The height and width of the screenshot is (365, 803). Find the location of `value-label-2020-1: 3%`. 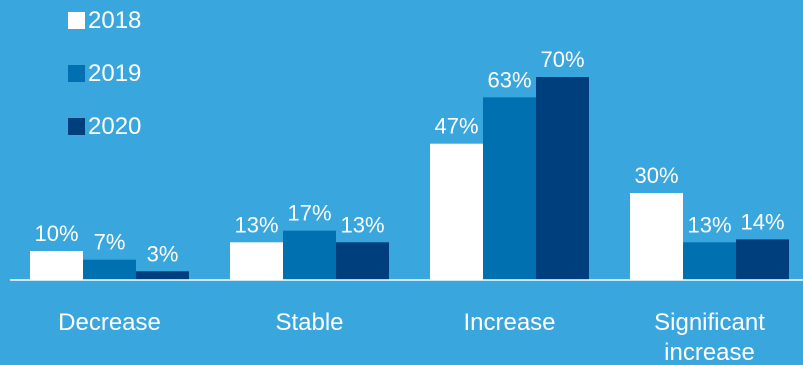

value-label-2020-1: 3% is located at coordinates (163, 253).